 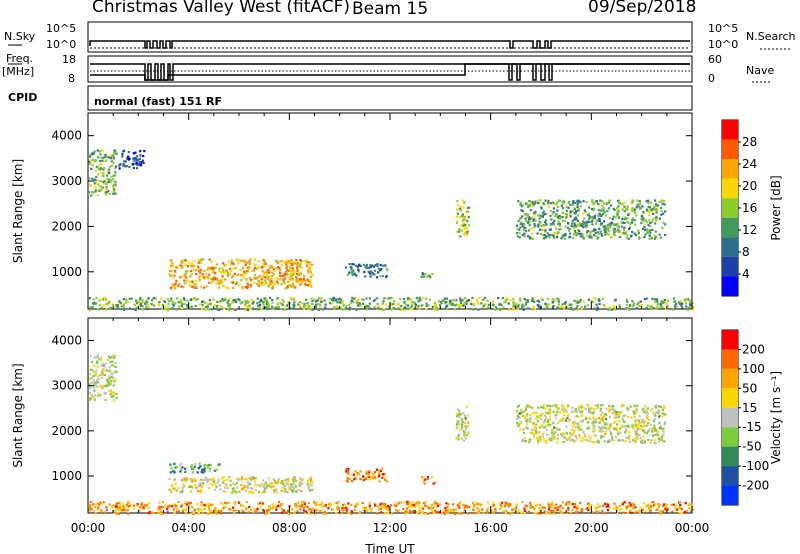 What do you see at coordinates (642, 8) in the screenshot?
I see `date-label: 09/Sep/2018` at bounding box center [642, 8].